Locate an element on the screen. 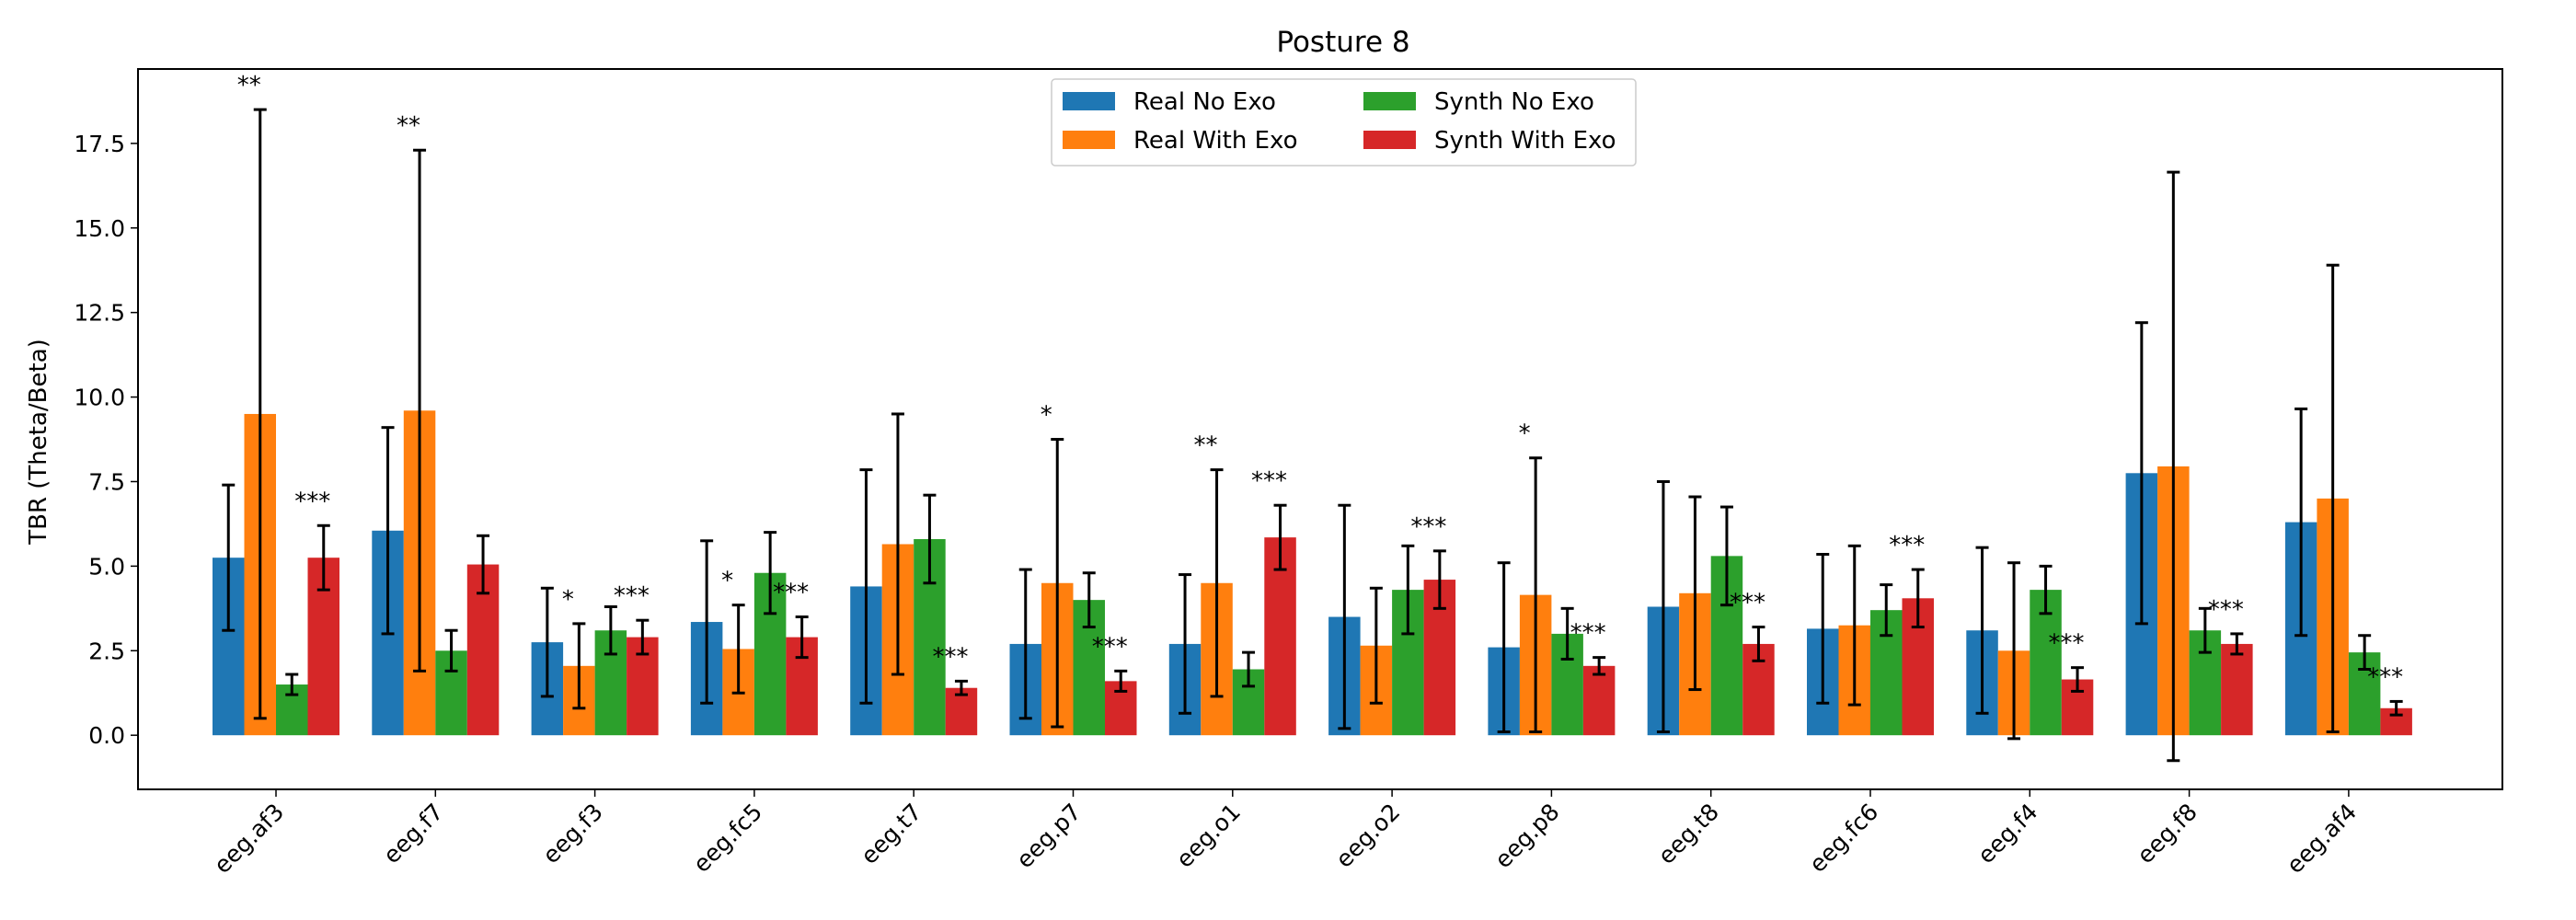  y-tick-label: 2.5 is located at coordinates (106, 651).